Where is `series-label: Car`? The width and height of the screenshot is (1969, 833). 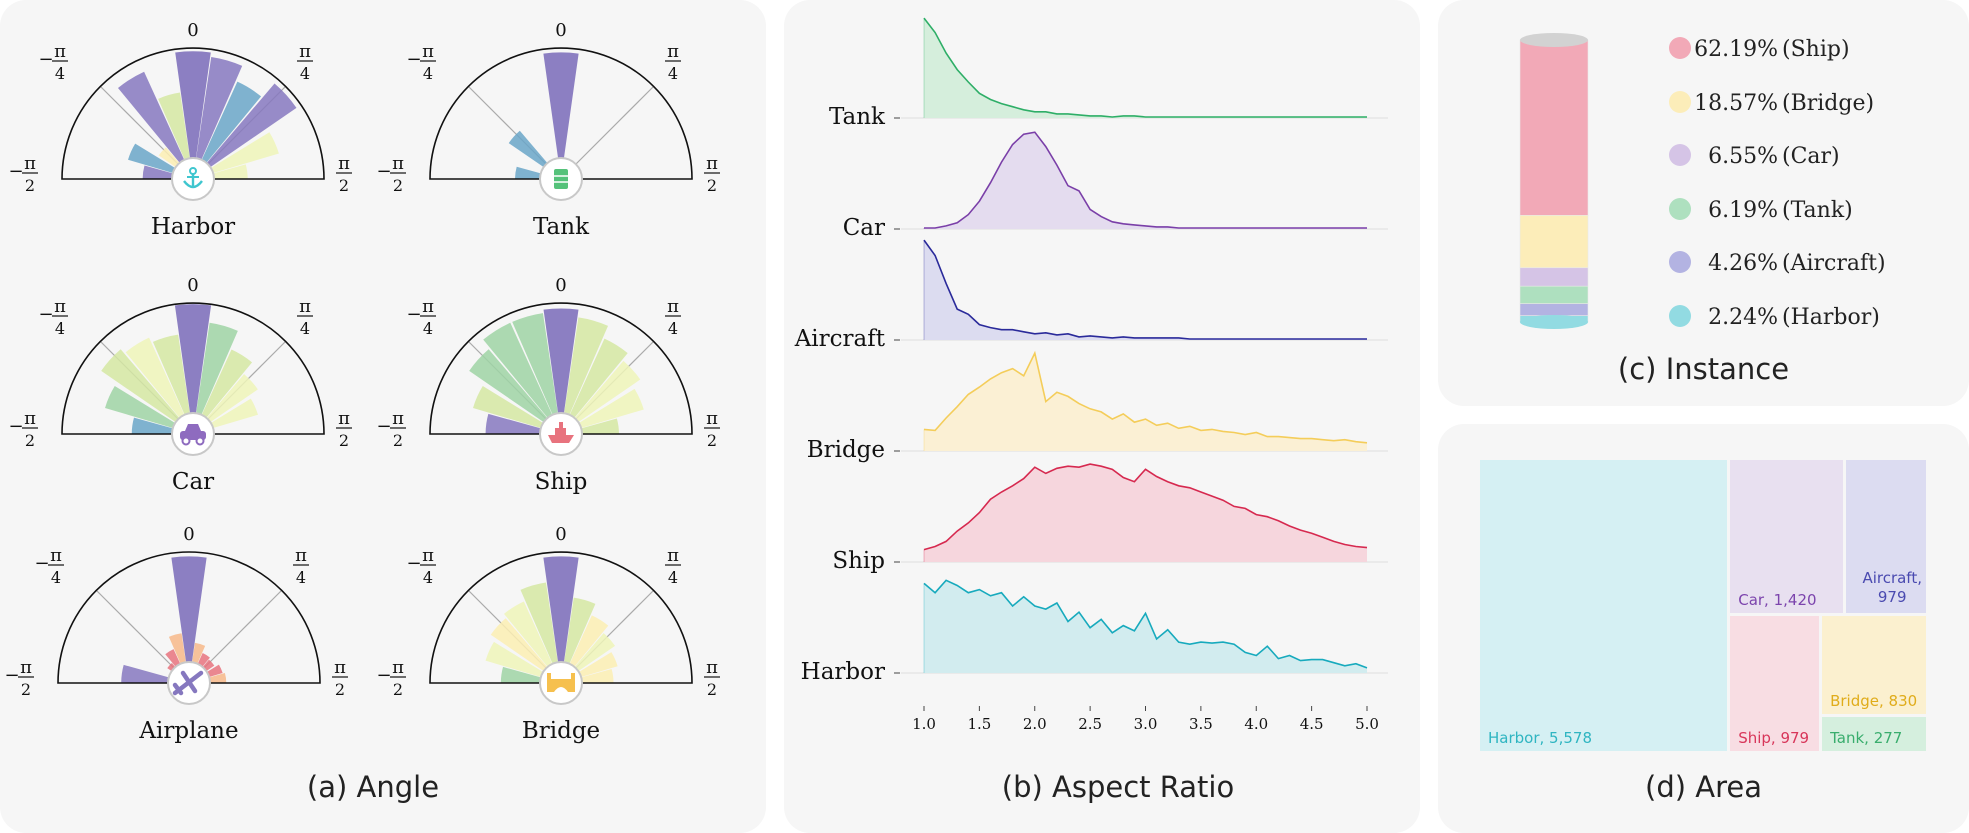 series-label: Car is located at coordinates (864, 228).